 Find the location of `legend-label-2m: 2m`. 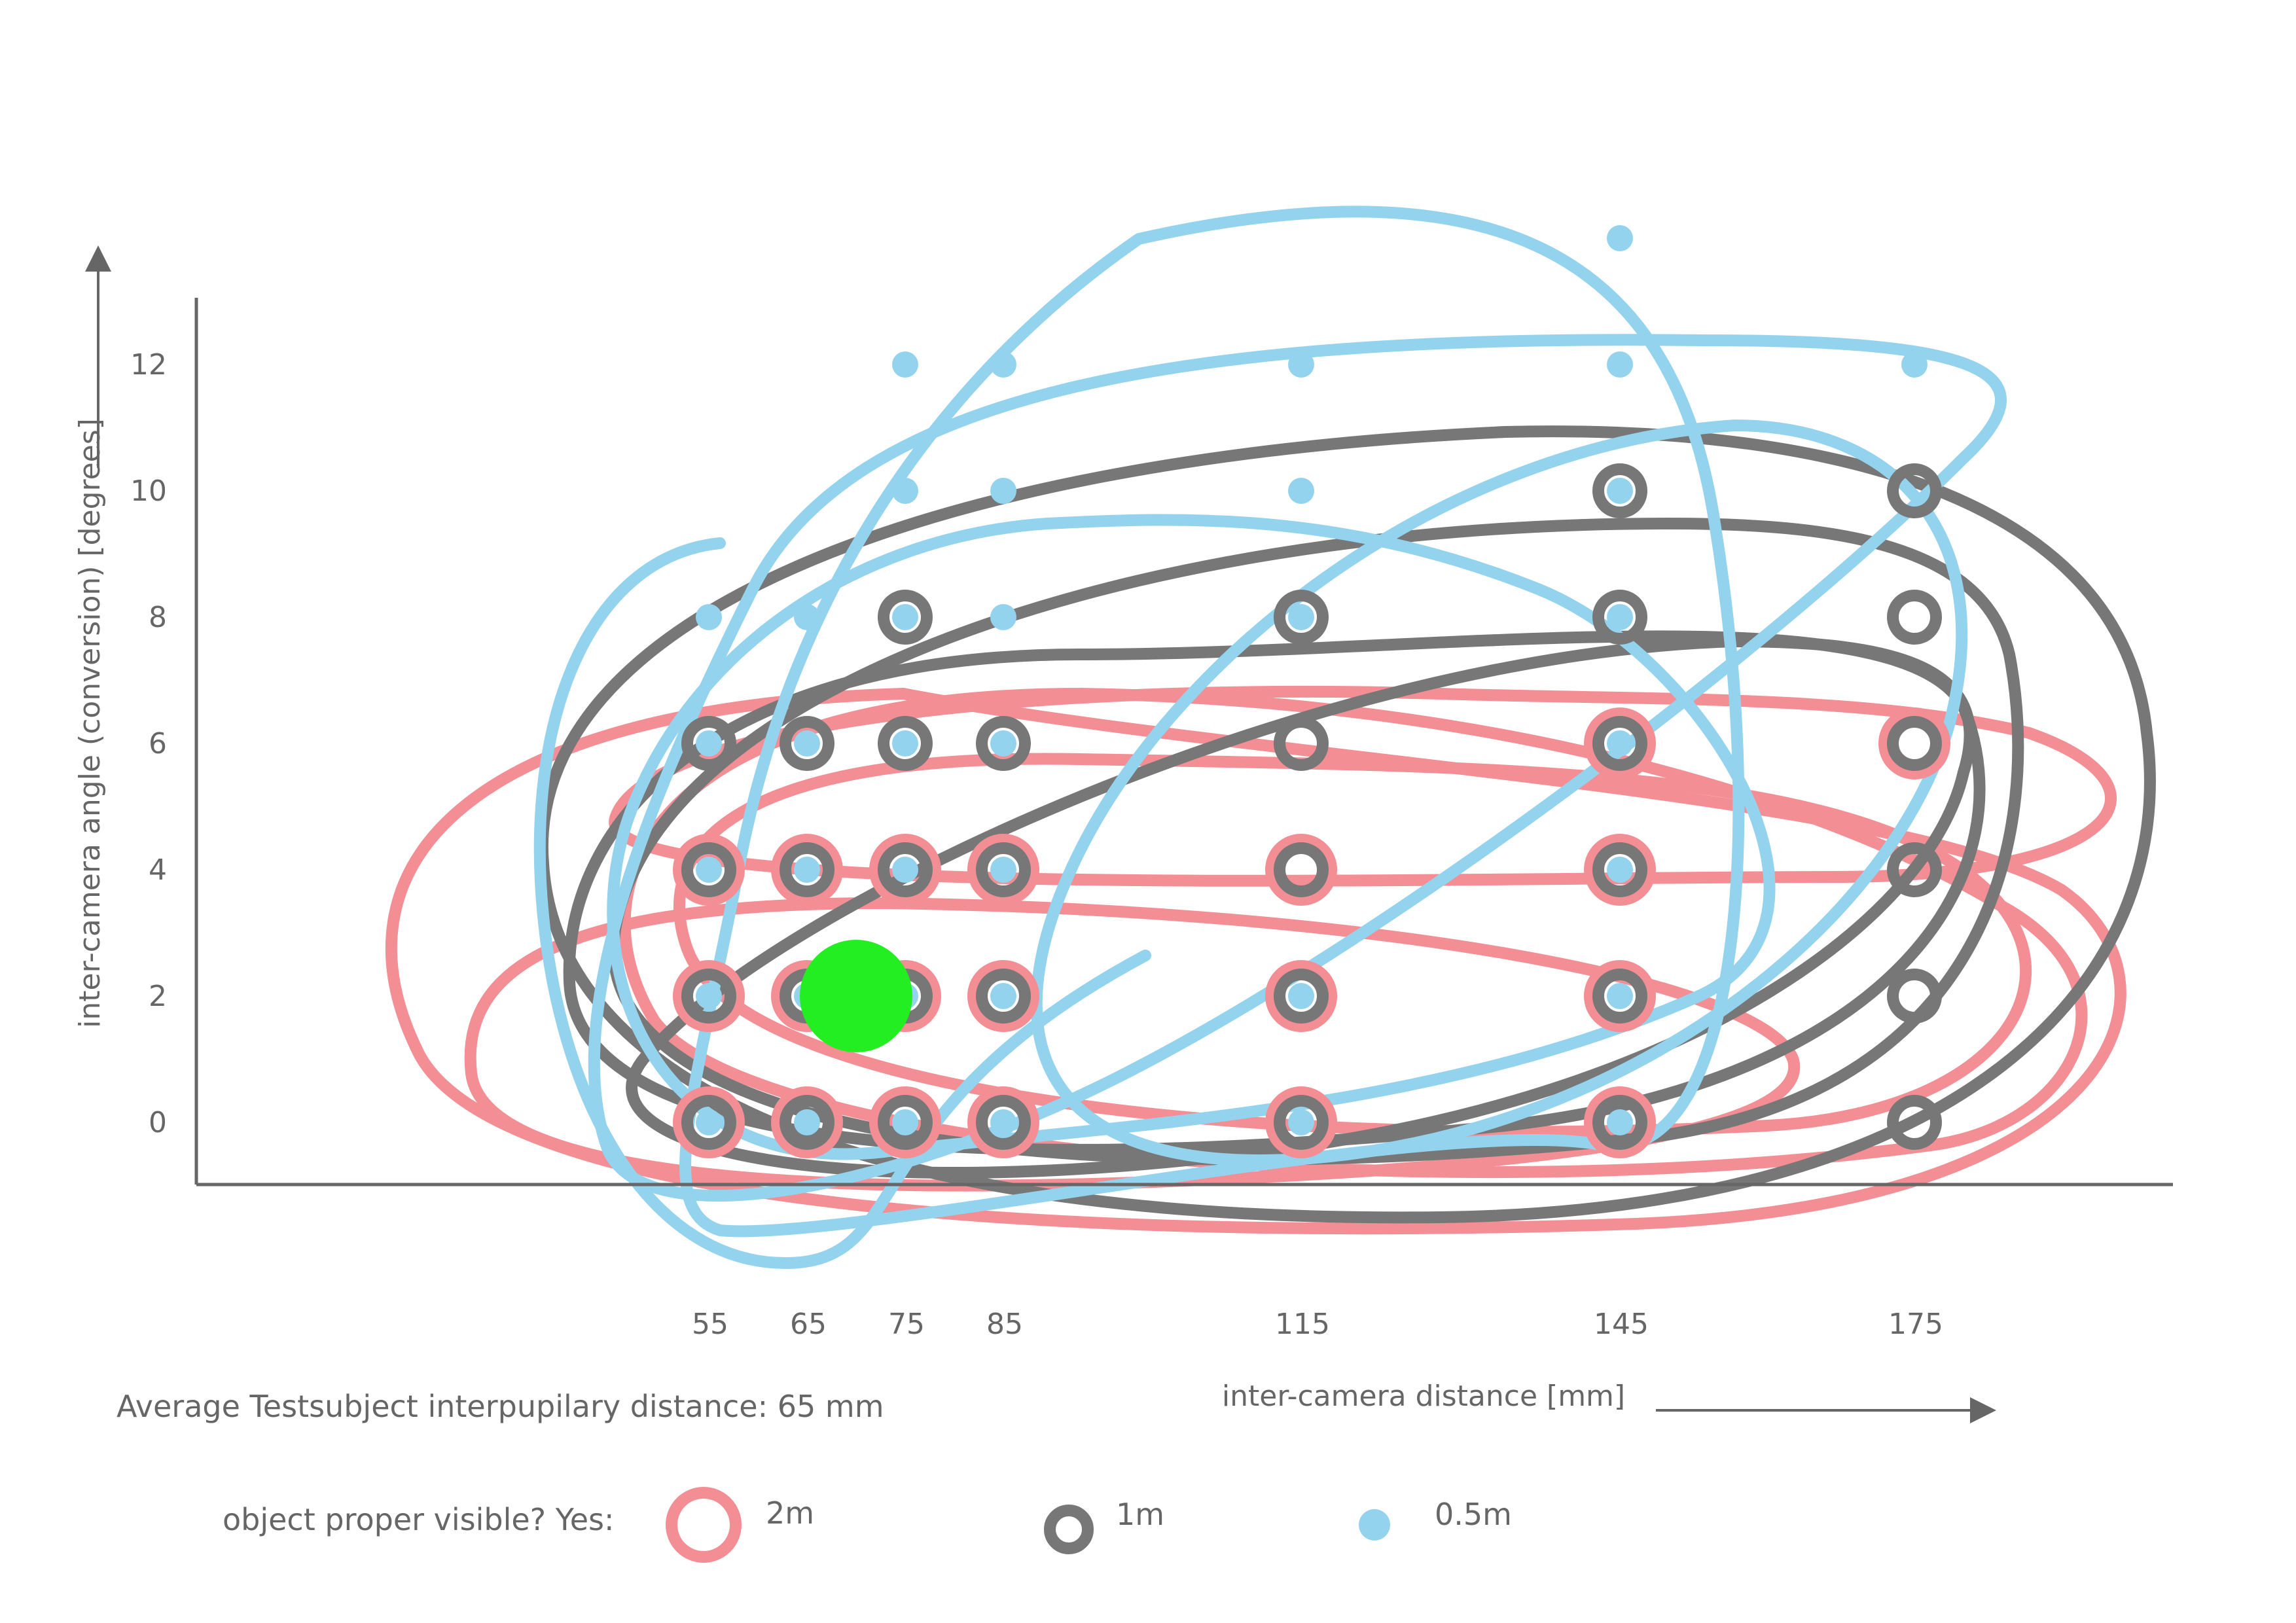

legend-label-2m: 2m is located at coordinates (790, 1513).